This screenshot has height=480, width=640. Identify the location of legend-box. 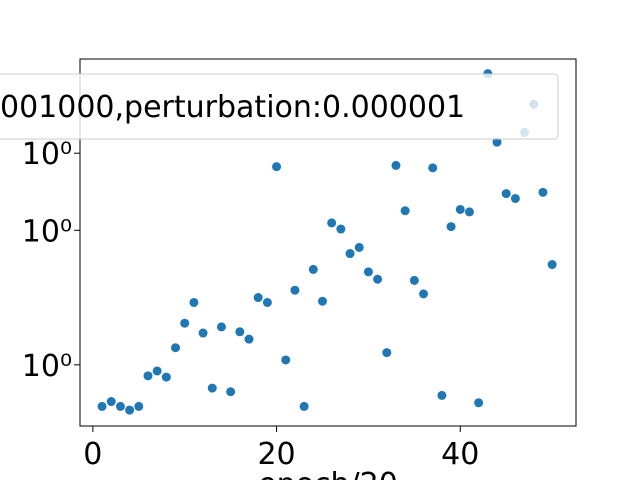
(279, 106).